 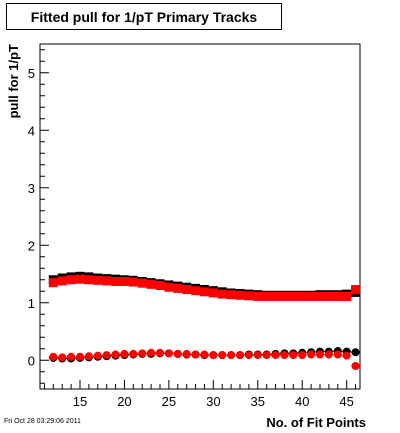 What do you see at coordinates (31, 303) in the screenshot?
I see `y-tick-label: 1` at bounding box center [31, 303].